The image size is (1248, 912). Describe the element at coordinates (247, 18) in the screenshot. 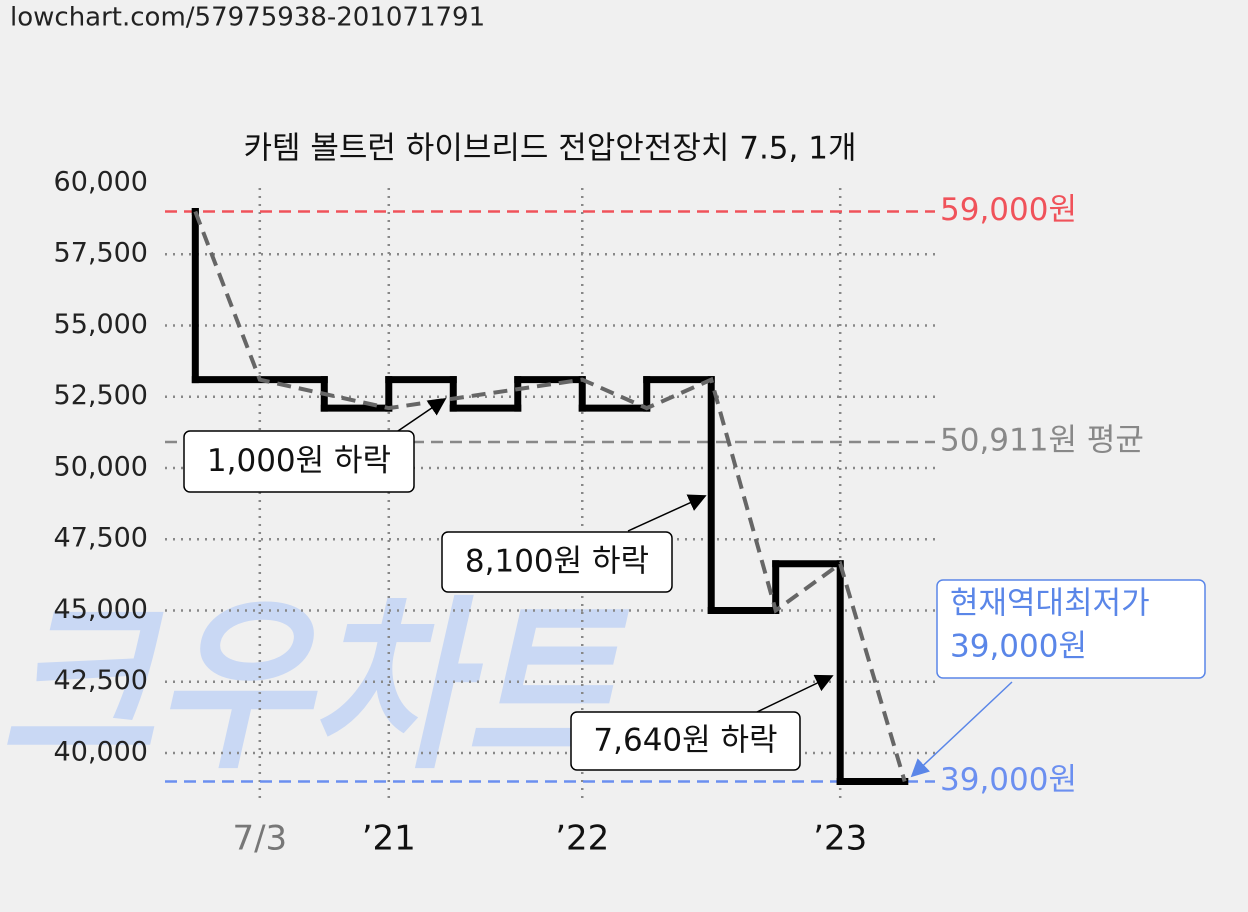

I see `header-url: lowchart.com/57975938-201071791` at that location.